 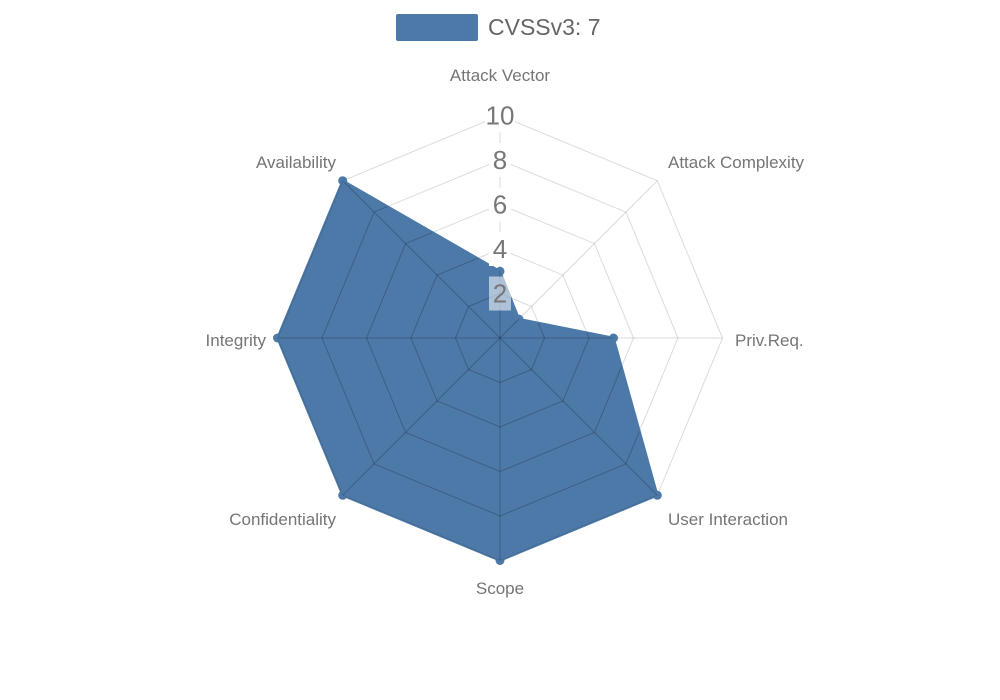 I want to click on data-point-attack-vector, so click(x=500, y=271).